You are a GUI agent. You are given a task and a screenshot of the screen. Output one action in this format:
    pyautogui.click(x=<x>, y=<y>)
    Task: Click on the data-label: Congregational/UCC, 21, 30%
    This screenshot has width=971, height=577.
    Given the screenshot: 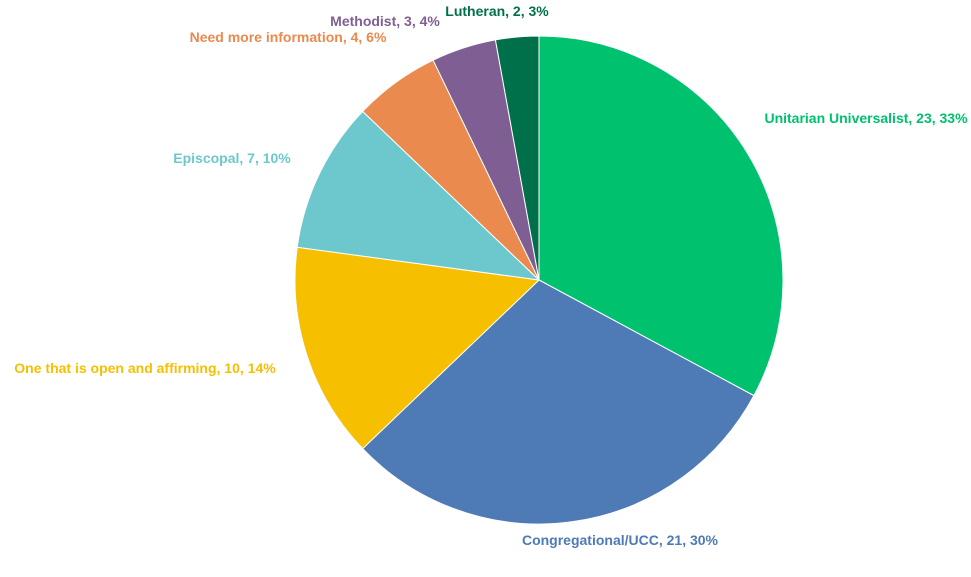 What is the action you would take?
    pyautogui.click(x=620, y=540)
    